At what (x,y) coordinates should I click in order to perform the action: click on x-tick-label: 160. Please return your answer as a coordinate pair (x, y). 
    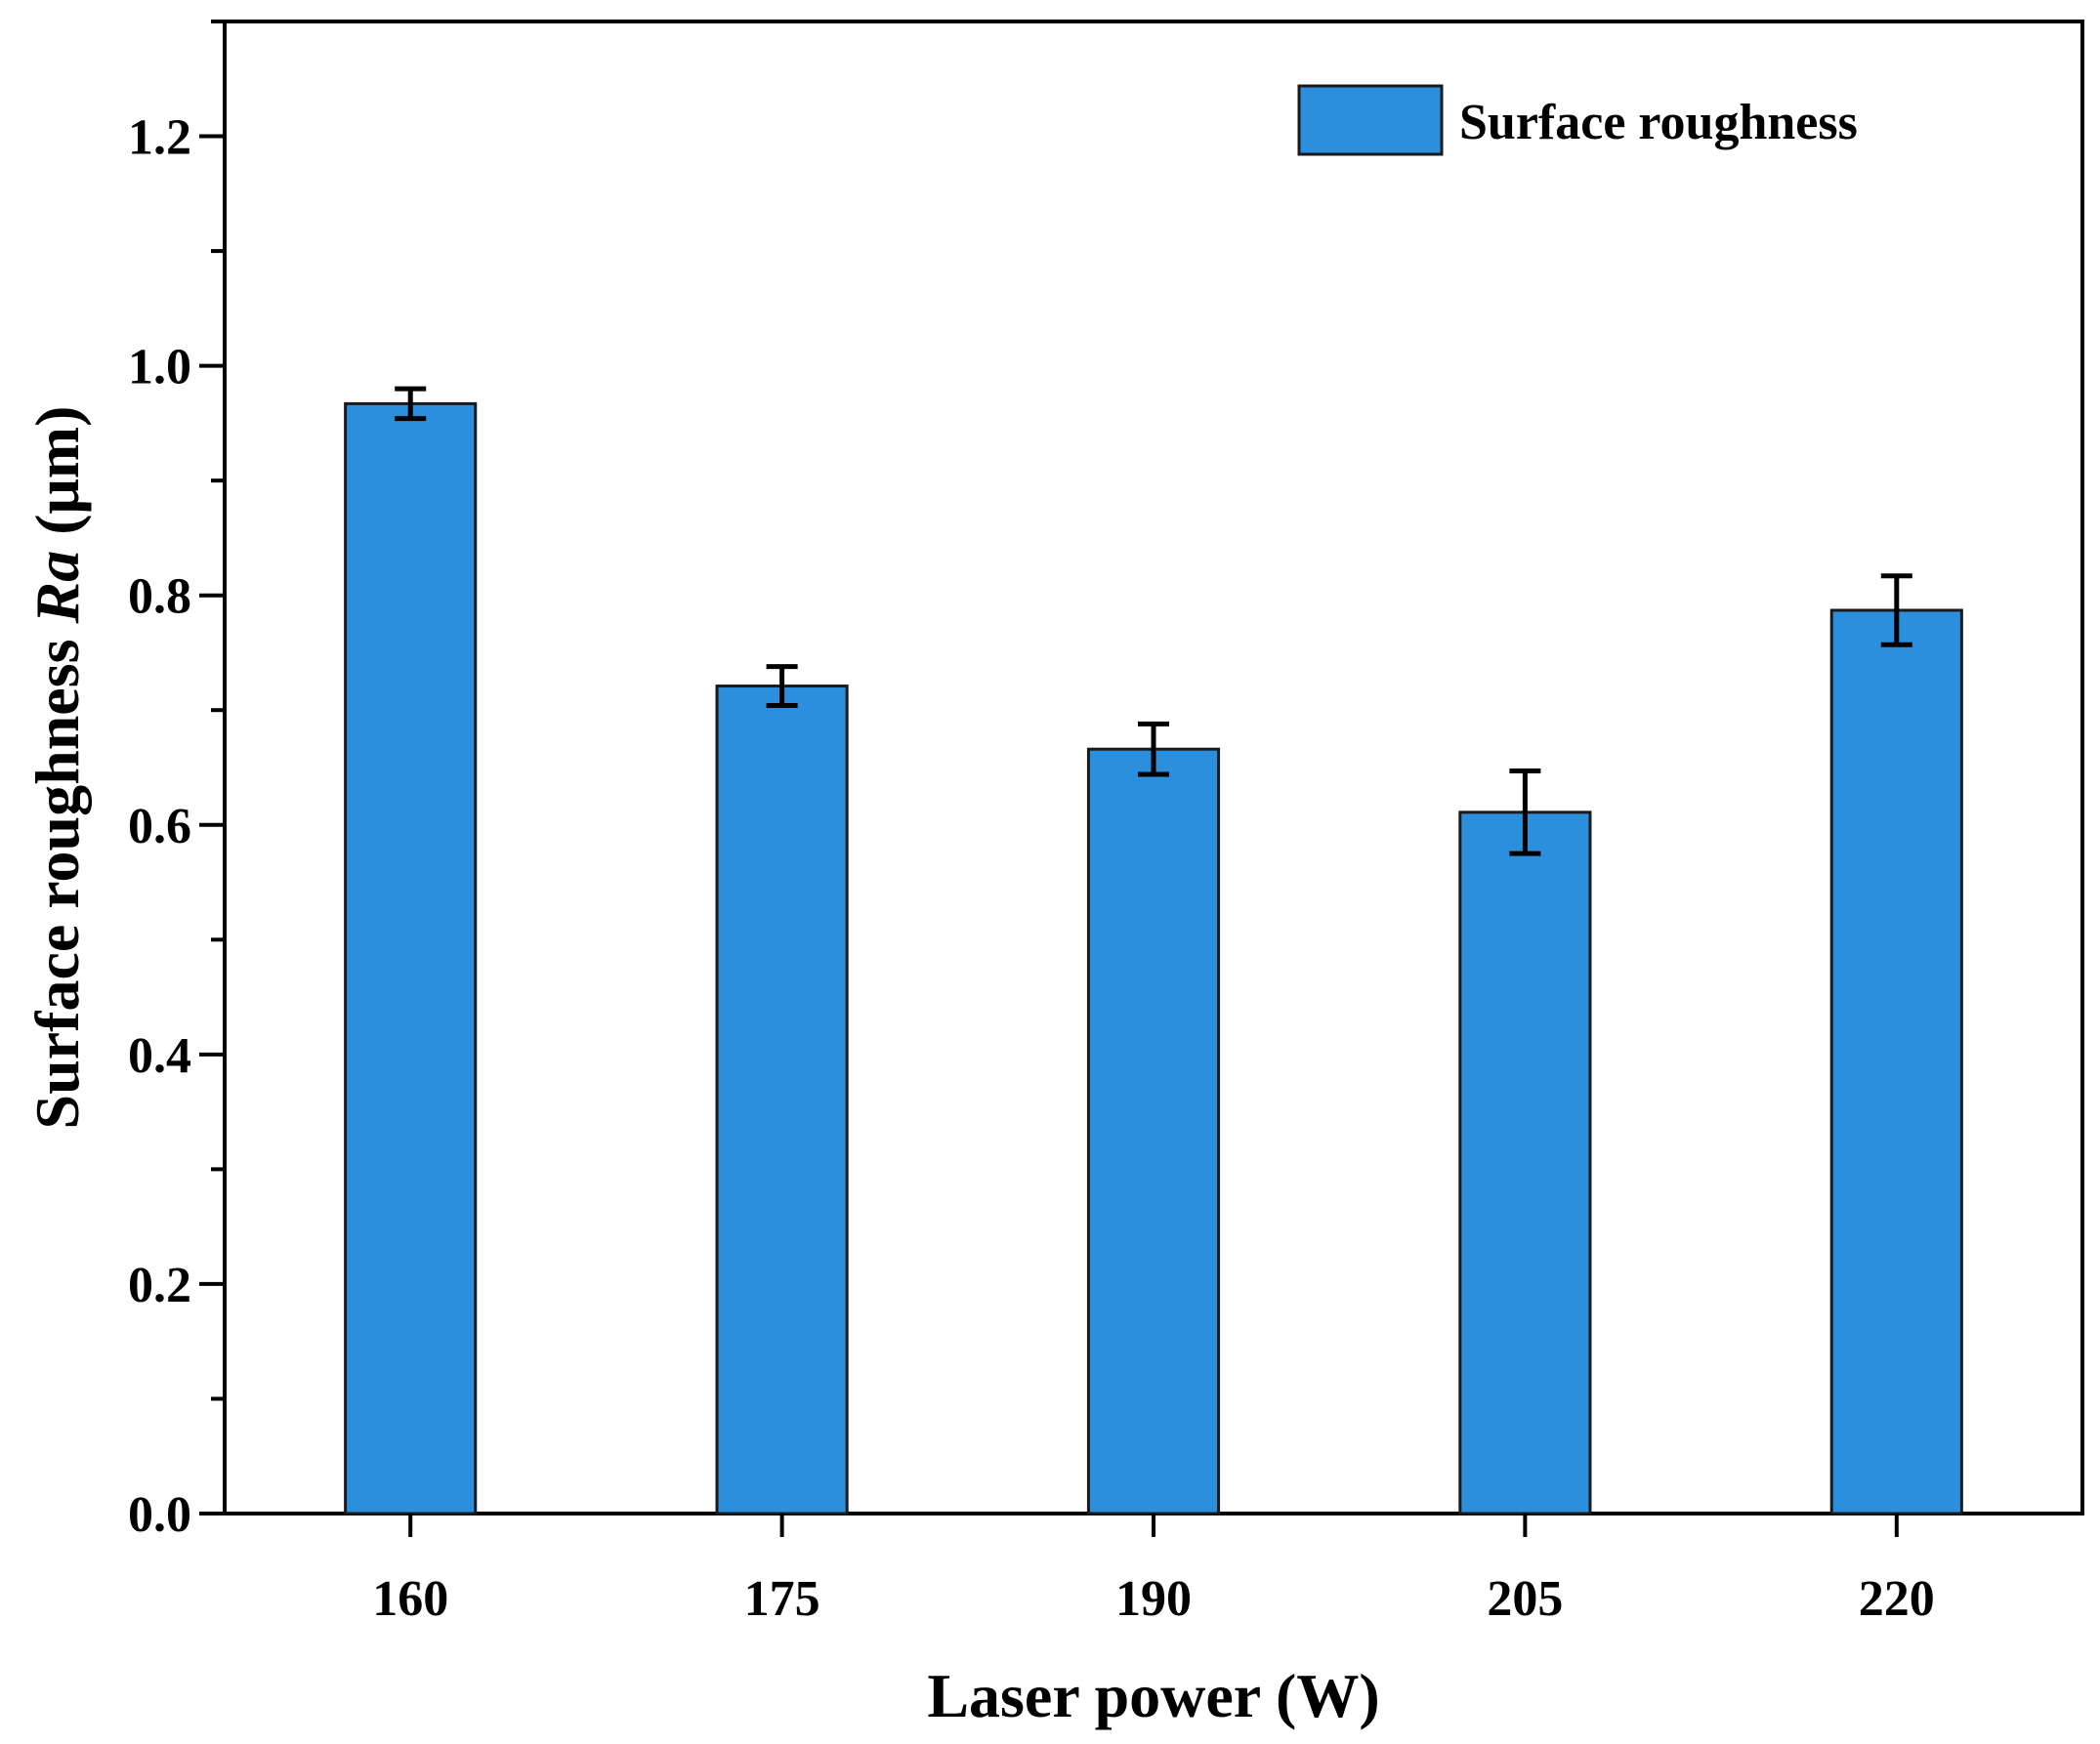
    Looking at the image, I should click on (410, 1599).